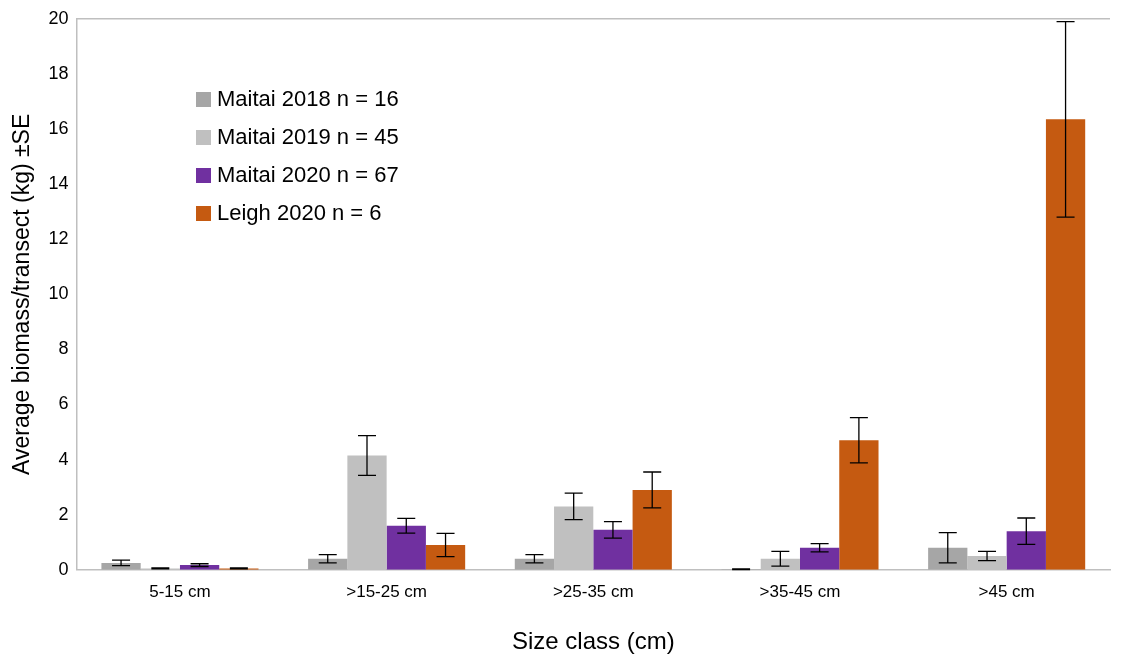  I want to click on y-tick-label: 6, so click(63, 403).